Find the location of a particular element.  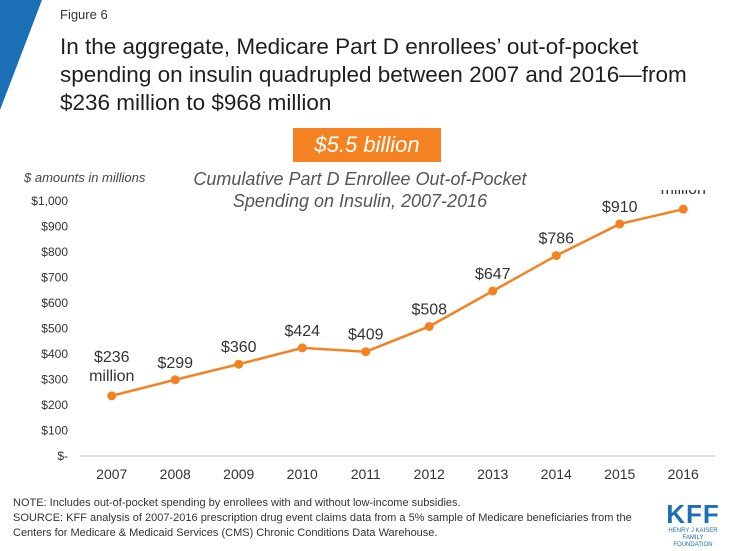

x-tick-label: 2015 is located at coordinates (619, 474).